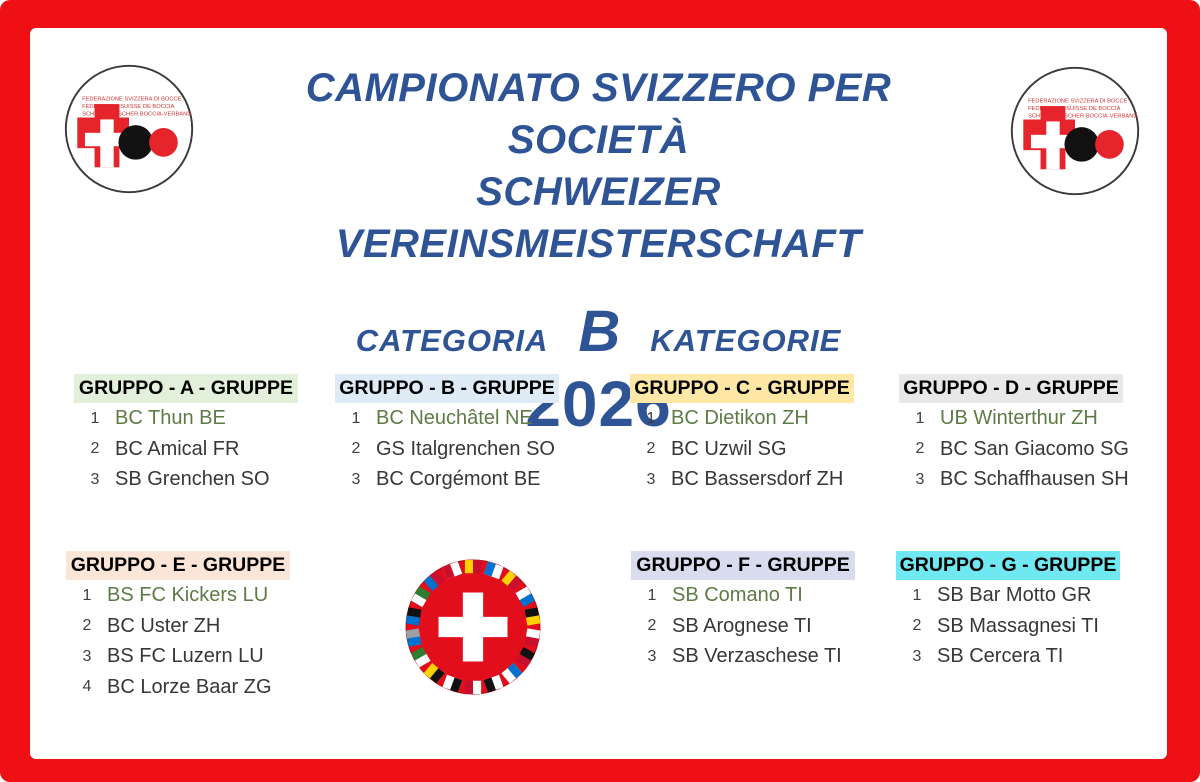 The width and height of the screenshot is (1200, 782). What do you see at coordinates (757, 479) in the screenshot?
I see `team-name: BC Bassersdorf ZH` at bounding box center [757, 479].